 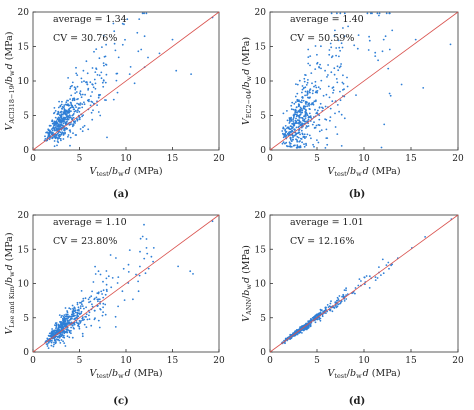 I want to click on y-tick-label: 5, so click(x=26, y=117).